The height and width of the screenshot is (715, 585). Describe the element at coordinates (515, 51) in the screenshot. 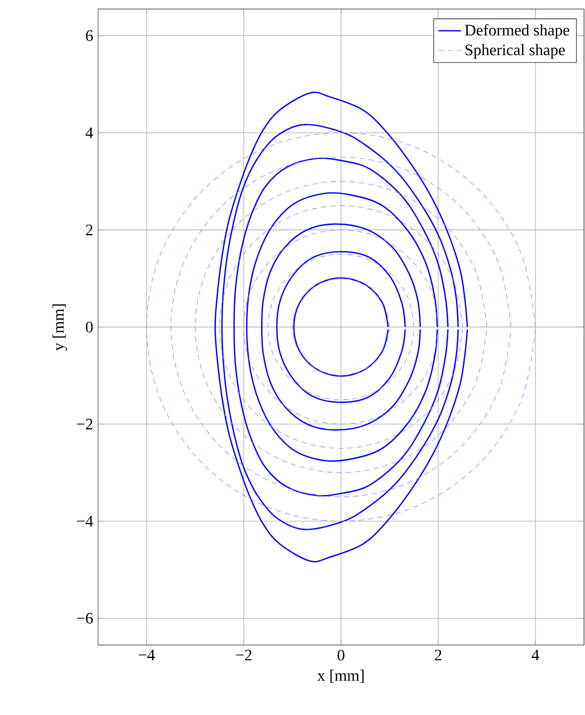

I see `legend-label: Spherical shape` at that location.